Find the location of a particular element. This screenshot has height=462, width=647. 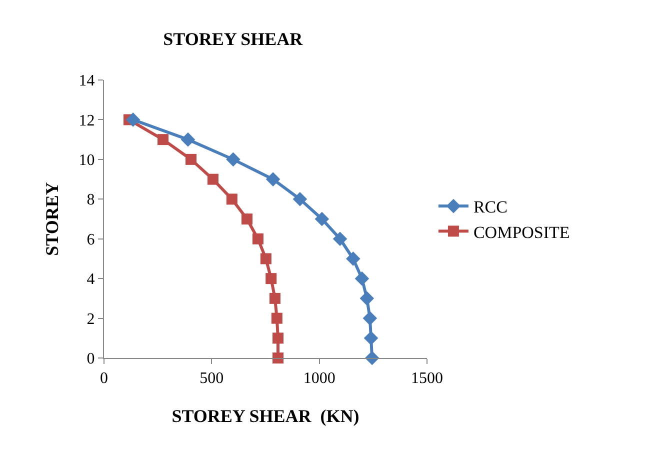

x-tick-label: 0 is located at coordinates (104, 379).